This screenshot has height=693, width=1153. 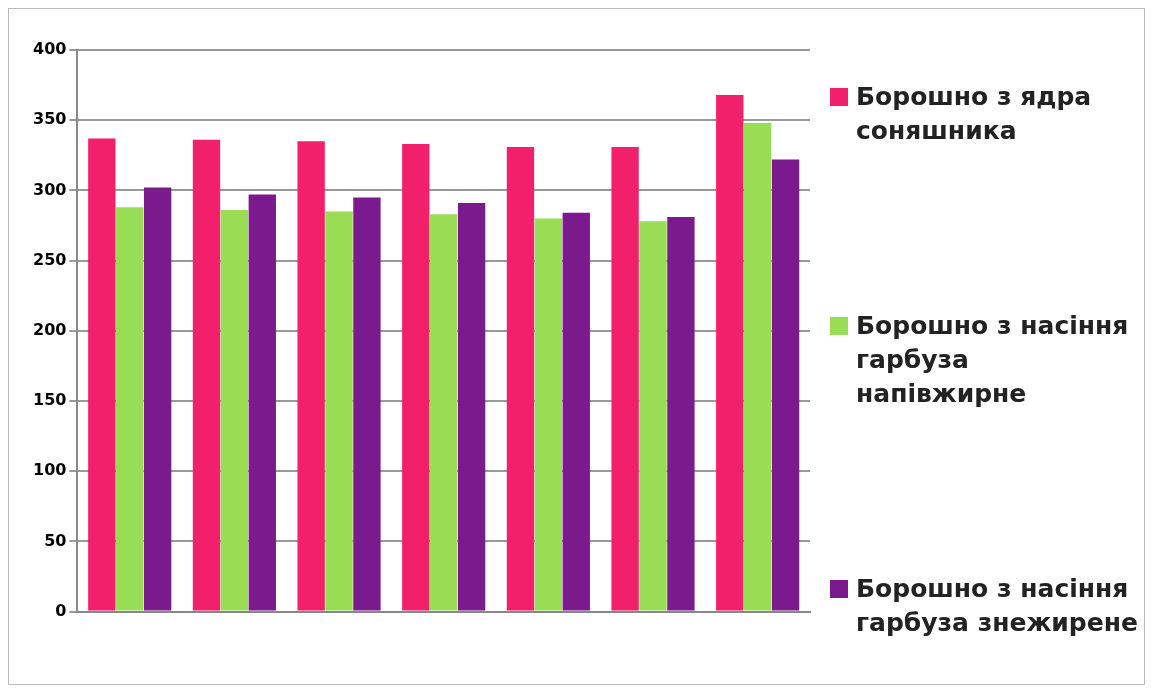 I want to click on y-tick-label: 0, so click(x=61, y=610).